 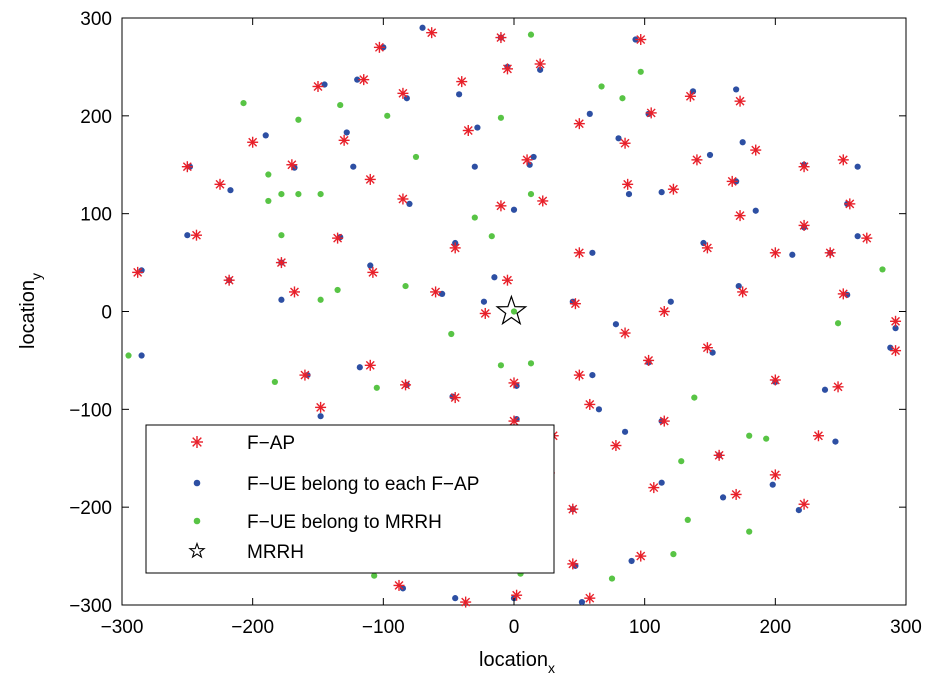 What do you see at coordinates (106, 313) in the screenshot?
I see `y-tick-label: 0` at bounding box center [106, 313].